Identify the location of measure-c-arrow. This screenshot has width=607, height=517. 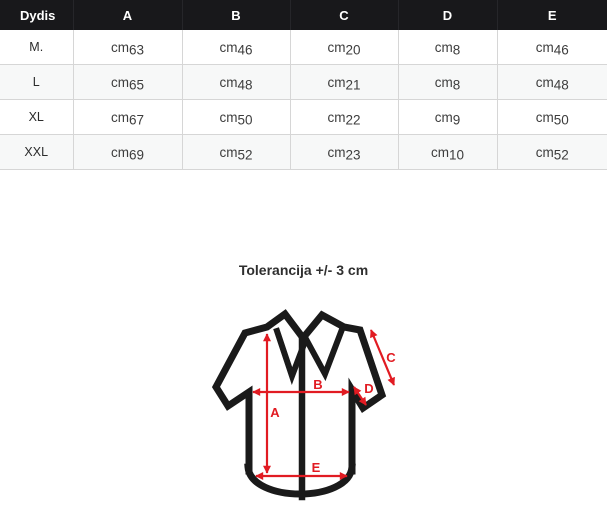
(382, 357).